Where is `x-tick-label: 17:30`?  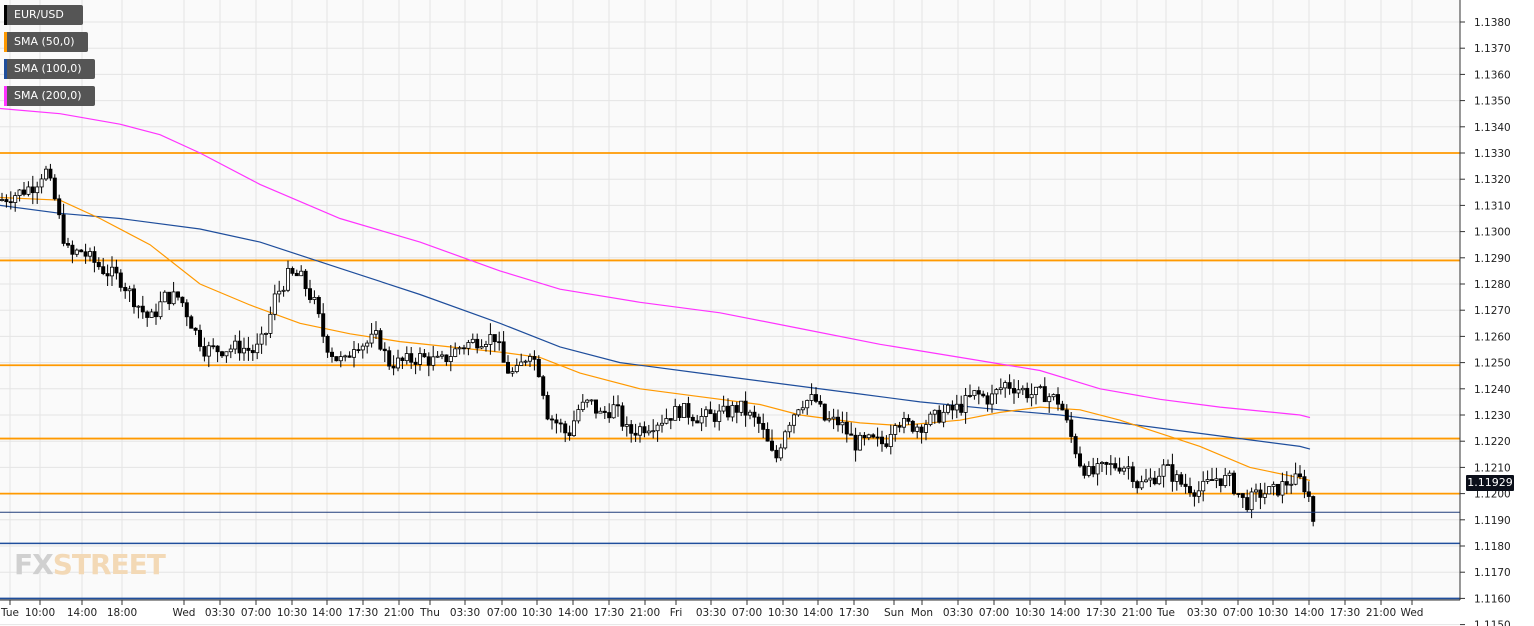 x-tick-label: 17:30 is located at coordinates (1101, 613).